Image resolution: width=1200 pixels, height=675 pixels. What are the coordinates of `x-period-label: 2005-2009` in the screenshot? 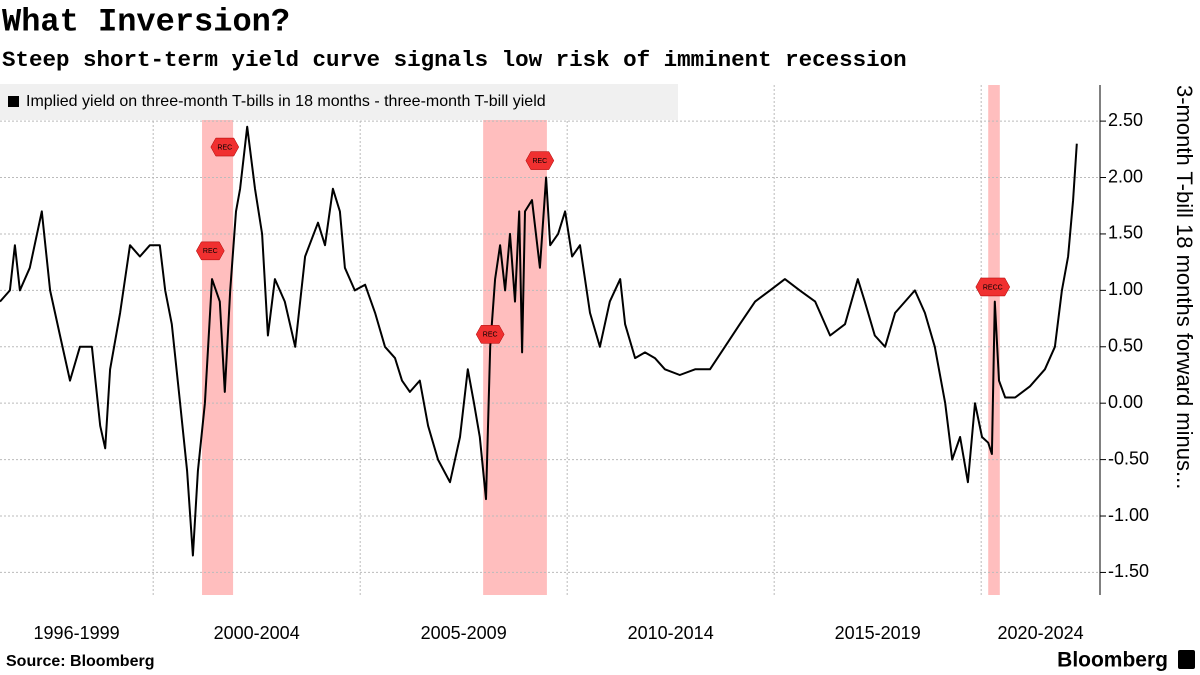 It's located at (464, 633).